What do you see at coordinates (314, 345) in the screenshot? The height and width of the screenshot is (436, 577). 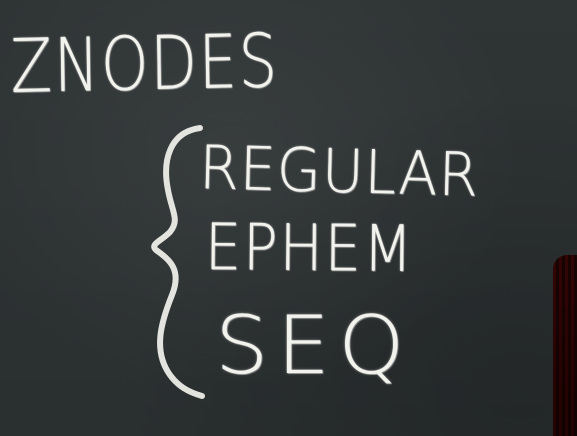 I see `item-seq: SEQ` at bounding box center [314, 345].